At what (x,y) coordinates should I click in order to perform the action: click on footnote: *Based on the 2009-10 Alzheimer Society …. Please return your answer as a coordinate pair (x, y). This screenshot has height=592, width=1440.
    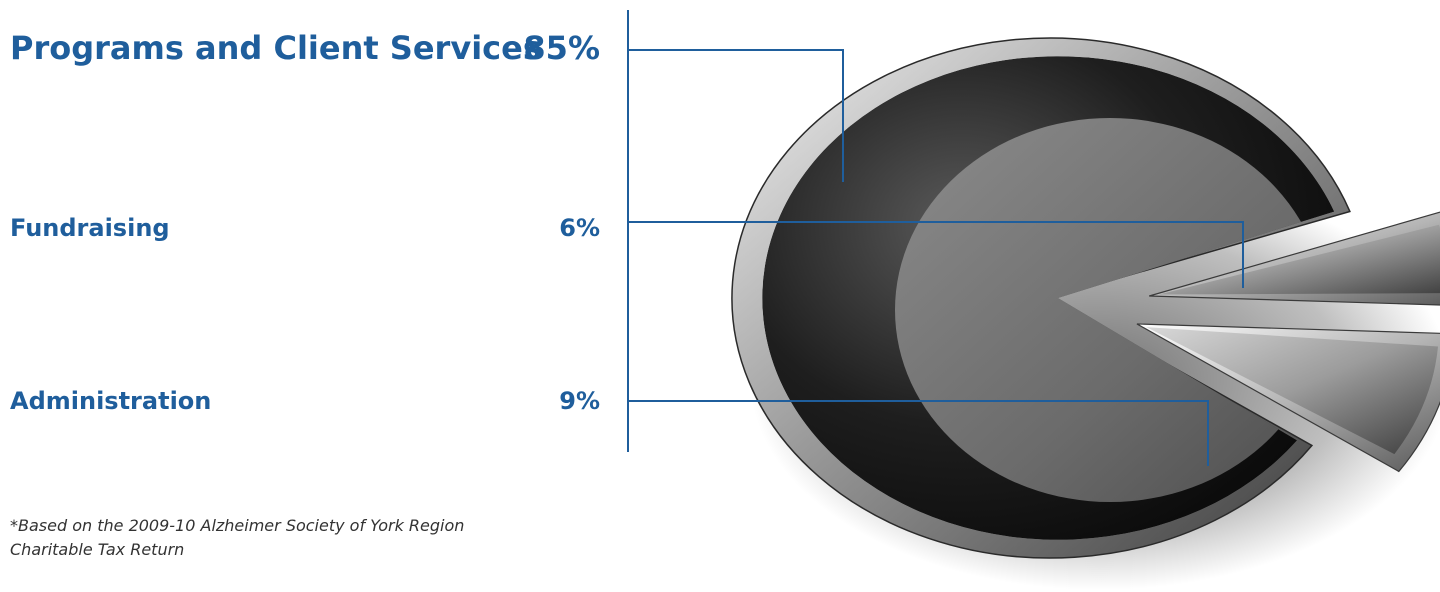
    Looking at the image, I should click on (290, 538).